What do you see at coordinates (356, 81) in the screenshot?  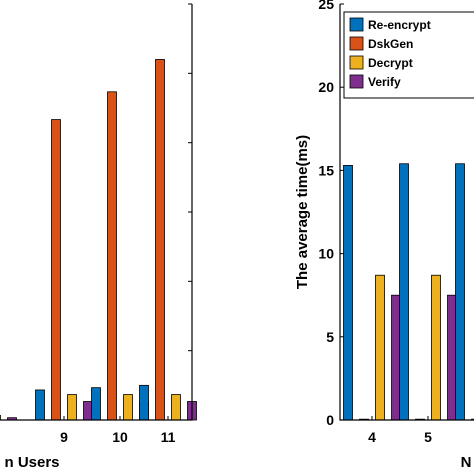 I see `legend-swatch-verify` at bounding box center [356, 81].